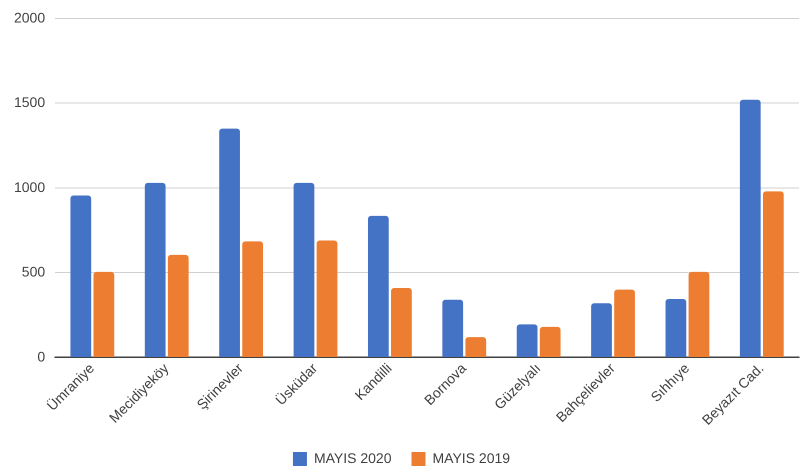 The image size is (807, 476). I want to click on y-tick-label: 1000, so click(30, 186).